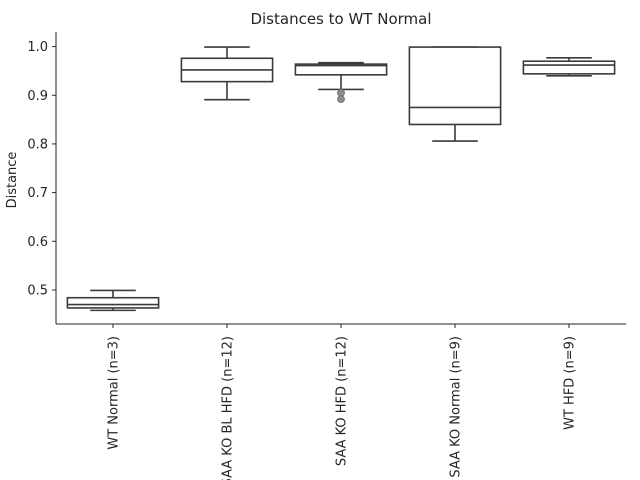  I want to click on y-ticks: 0.5 0.6 0.7 0.8 0.9 1.0, so click(41, 169).